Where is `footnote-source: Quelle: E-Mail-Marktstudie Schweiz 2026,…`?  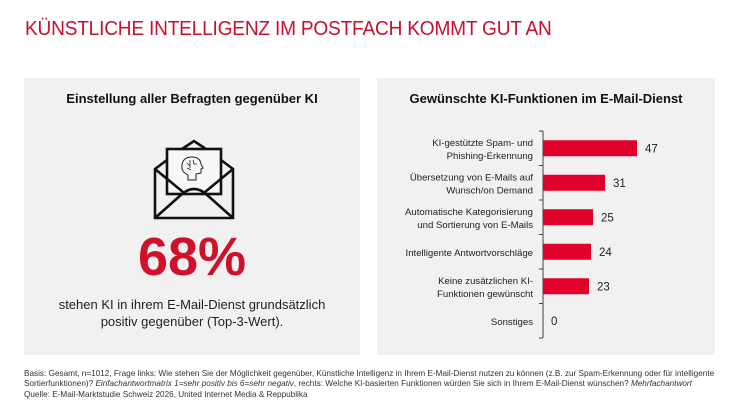 footnote-source: Quelle: E-Mail-Marktstudie Schweiz 2026,… is located at coordinates (166, 394).